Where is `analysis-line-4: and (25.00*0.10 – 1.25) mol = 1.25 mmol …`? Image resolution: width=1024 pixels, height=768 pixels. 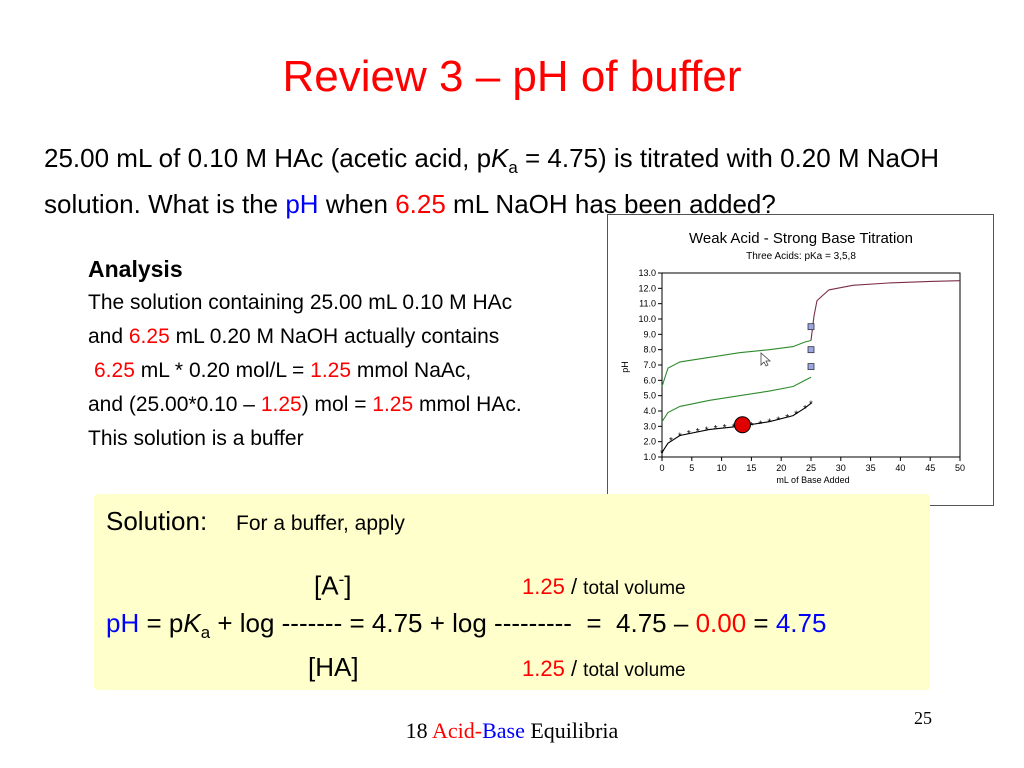 analysis-line-4: and (25.00*0.10 – 1.25) mol = 1.25 mmol … is located at coordinates (338, 405).